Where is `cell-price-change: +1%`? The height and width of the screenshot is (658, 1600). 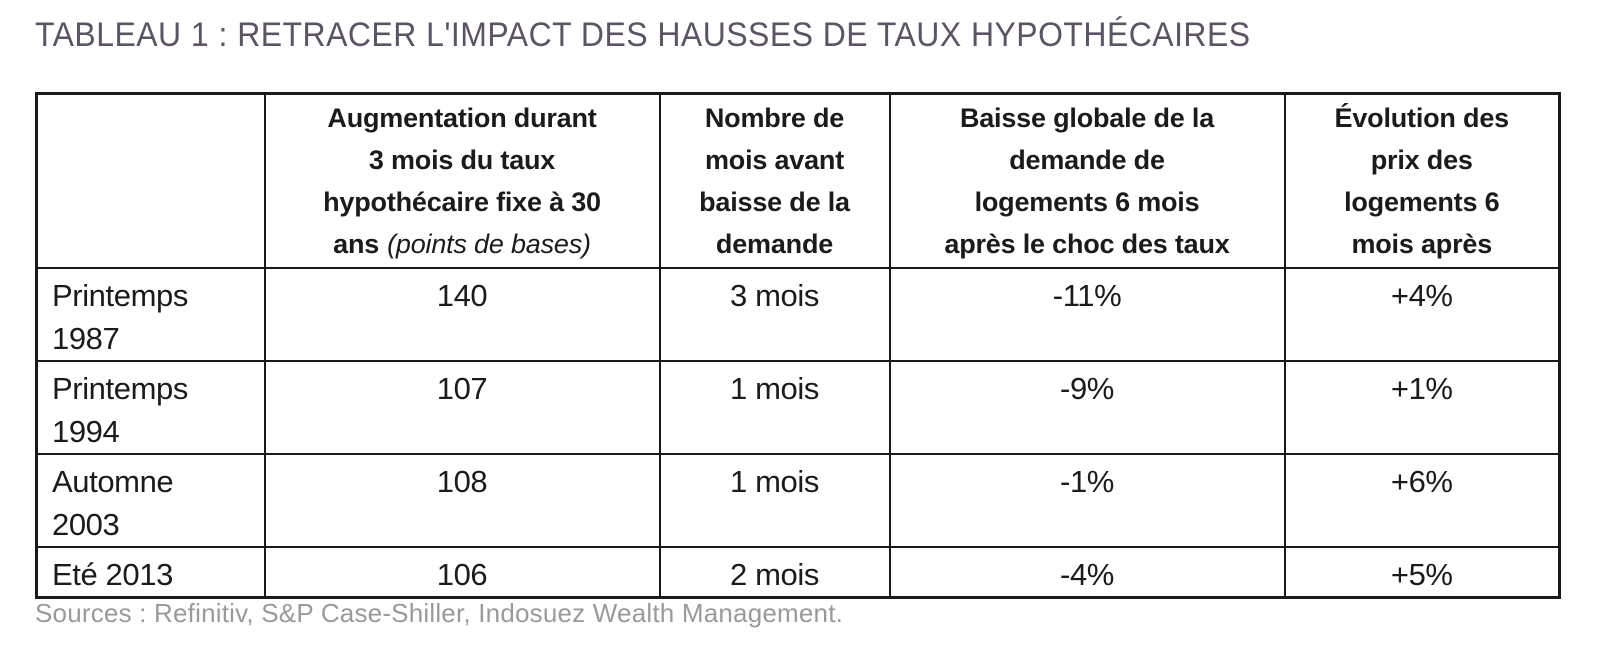
cell-price-change: +1% is located at coordinates (1422, 407).